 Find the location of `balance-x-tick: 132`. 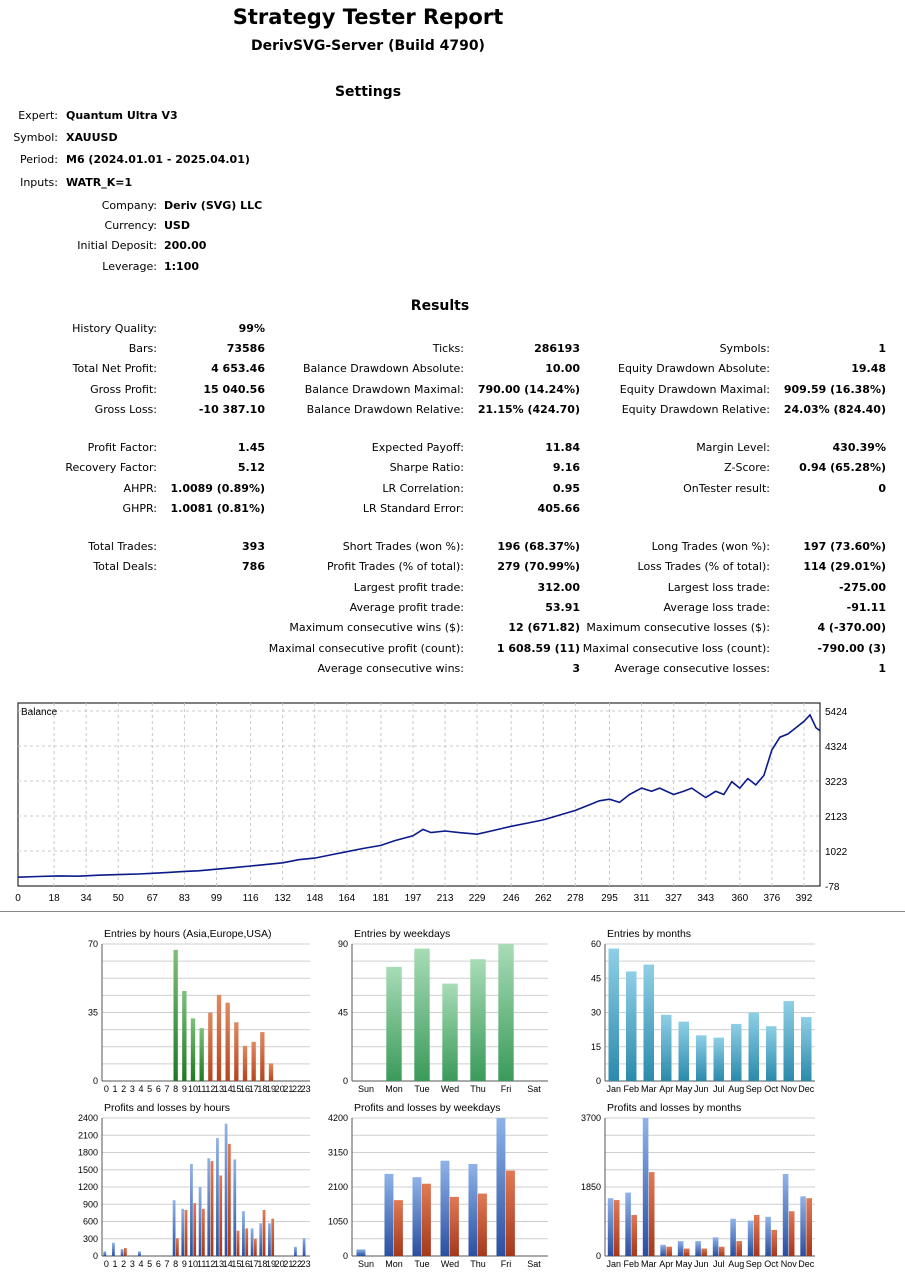

balance-x-tick: 132 is located at coordinates (282, 898).